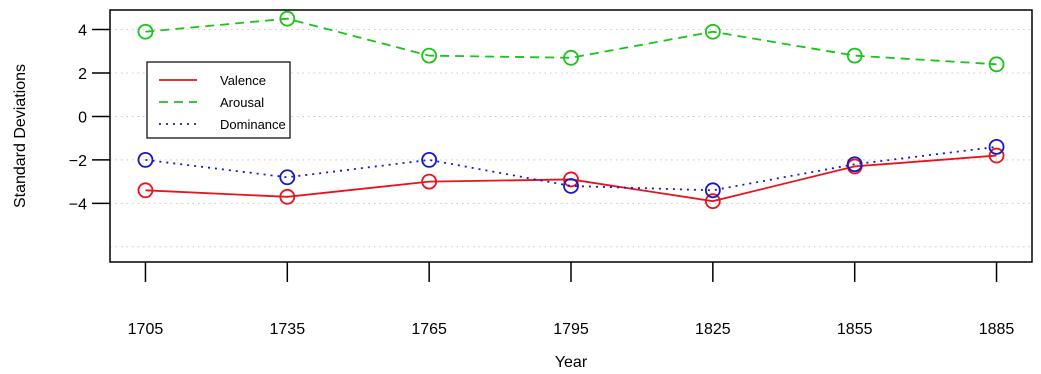  I want to click on y-tick-label: 4, so click(82, 31).